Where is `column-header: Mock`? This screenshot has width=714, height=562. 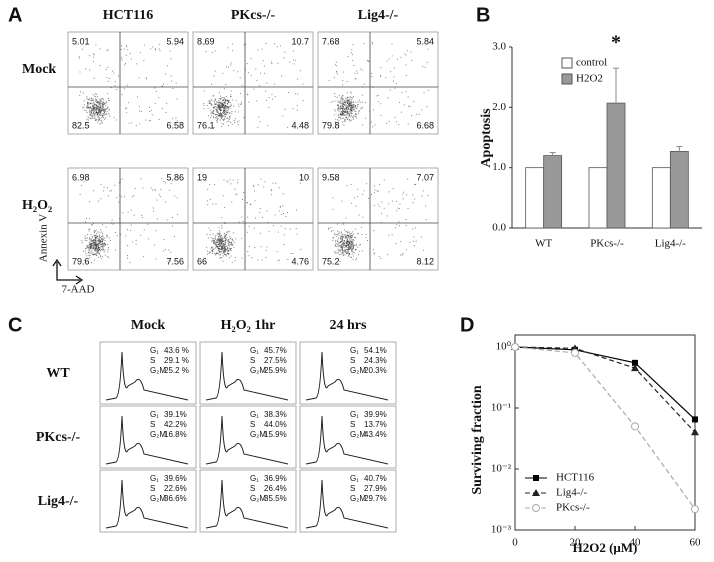
column-header: Mock is located at coordinates (148, 325).